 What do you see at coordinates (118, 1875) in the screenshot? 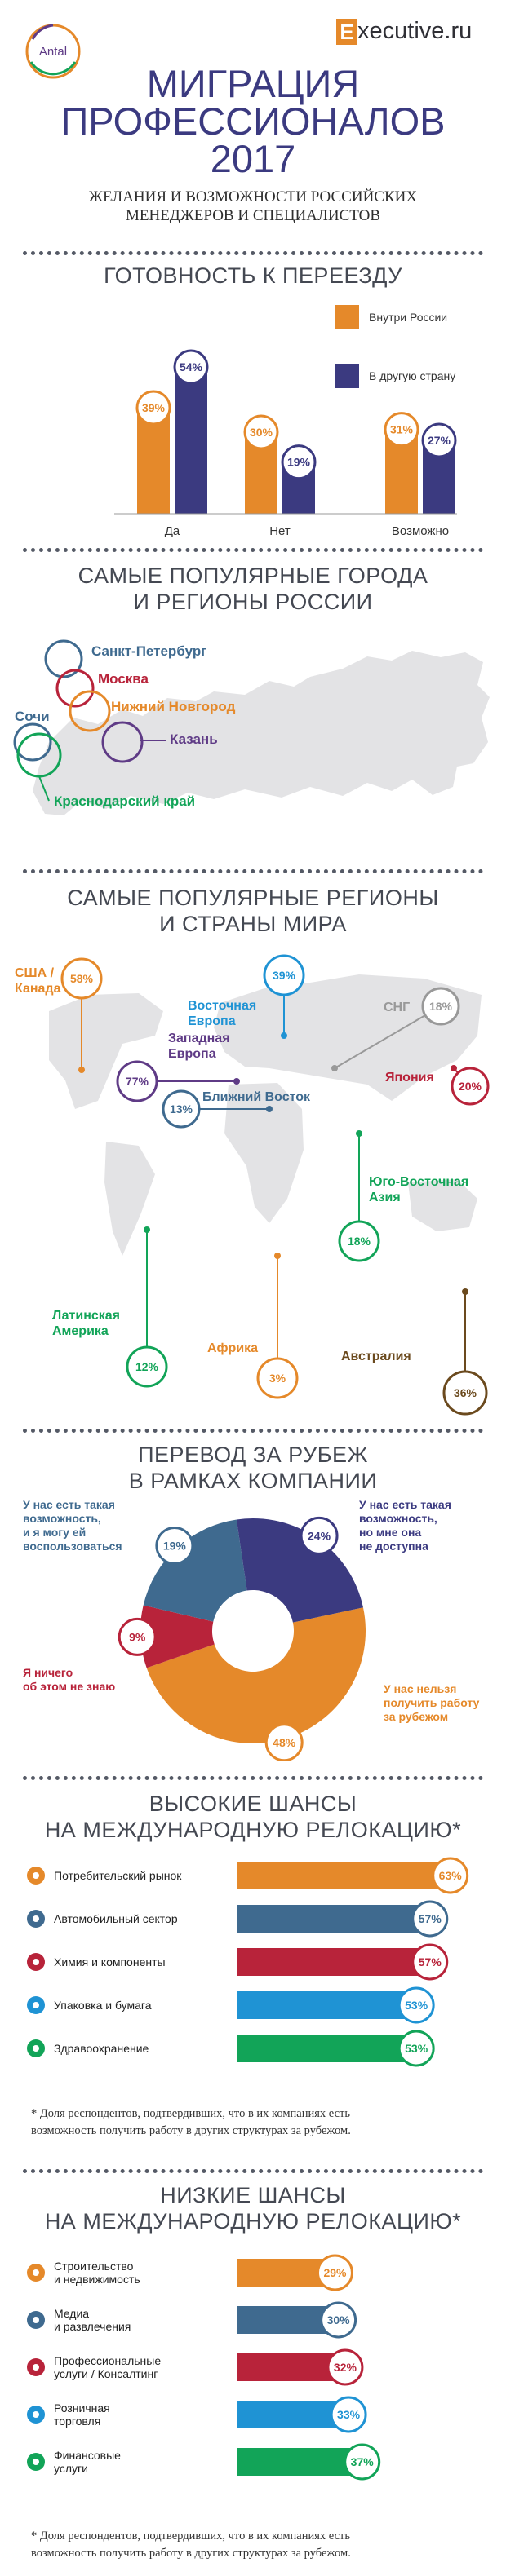
I see `bar-category-label: Потребительский рынок` at bounding box center [118, 1875].